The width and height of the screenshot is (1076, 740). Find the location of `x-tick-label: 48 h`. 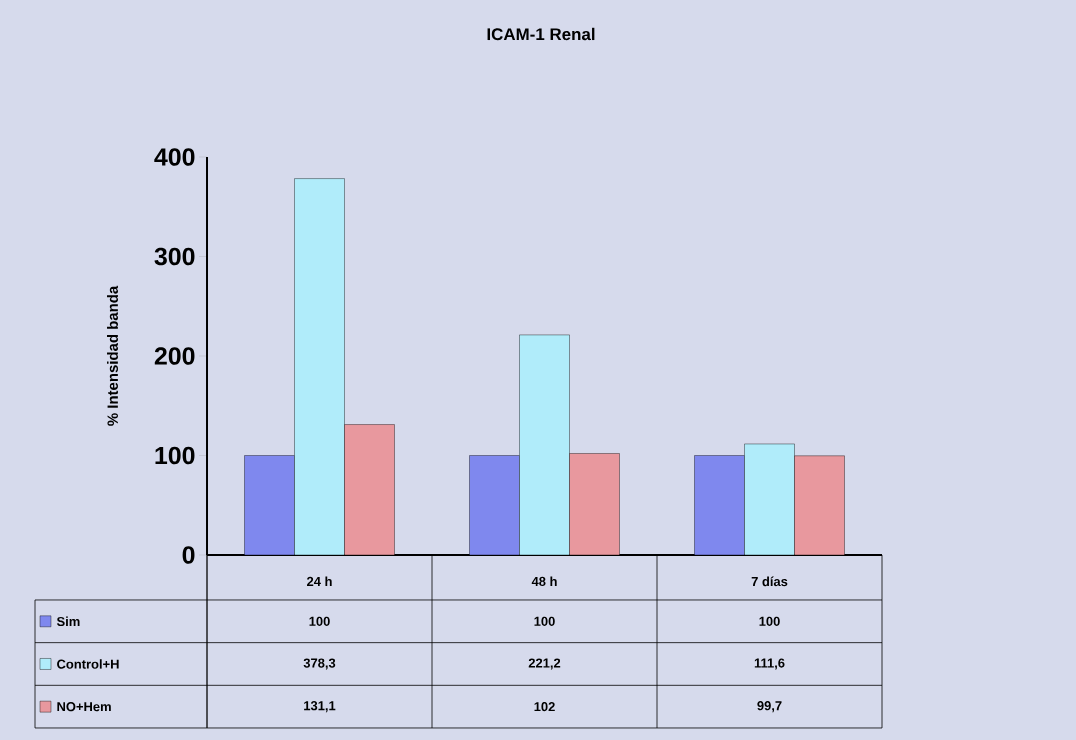

x-tick-label: 48 h is located at coordinates (544, 581).